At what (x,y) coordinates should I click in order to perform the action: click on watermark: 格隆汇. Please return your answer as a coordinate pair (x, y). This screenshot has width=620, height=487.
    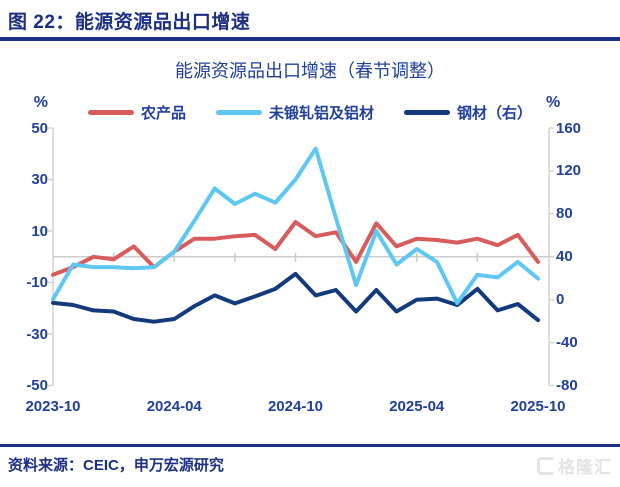
    Looking at the image, I should click on (574, 465).